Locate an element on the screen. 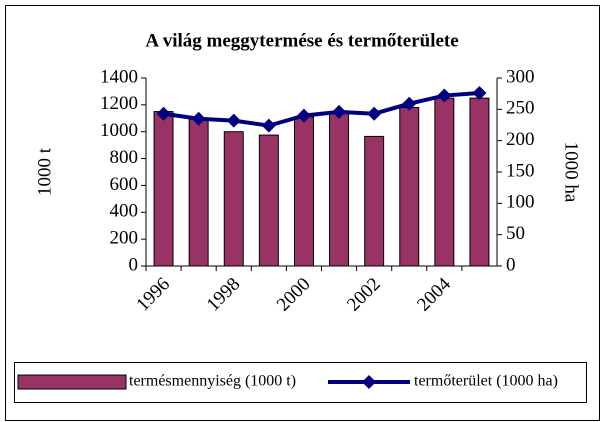 The height and width of the screenshot is (422, 606). y-tick-label: 1200 is located at coordinates (119, 103).